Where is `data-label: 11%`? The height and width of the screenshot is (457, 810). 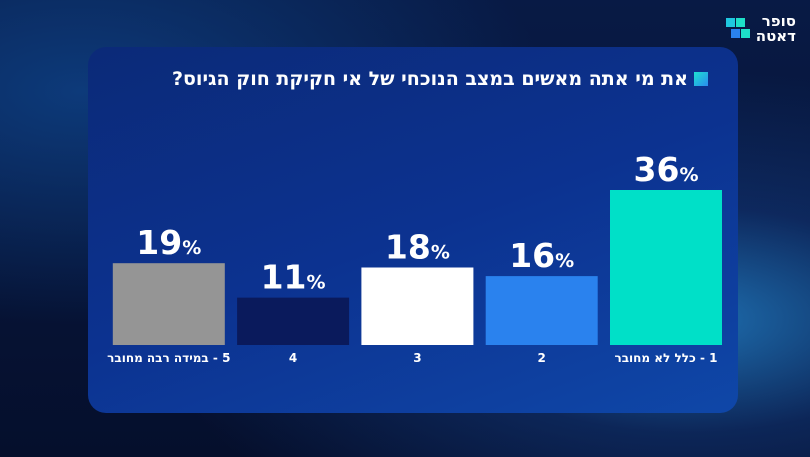
data-label: 11% is located at coordinates (293, 277).